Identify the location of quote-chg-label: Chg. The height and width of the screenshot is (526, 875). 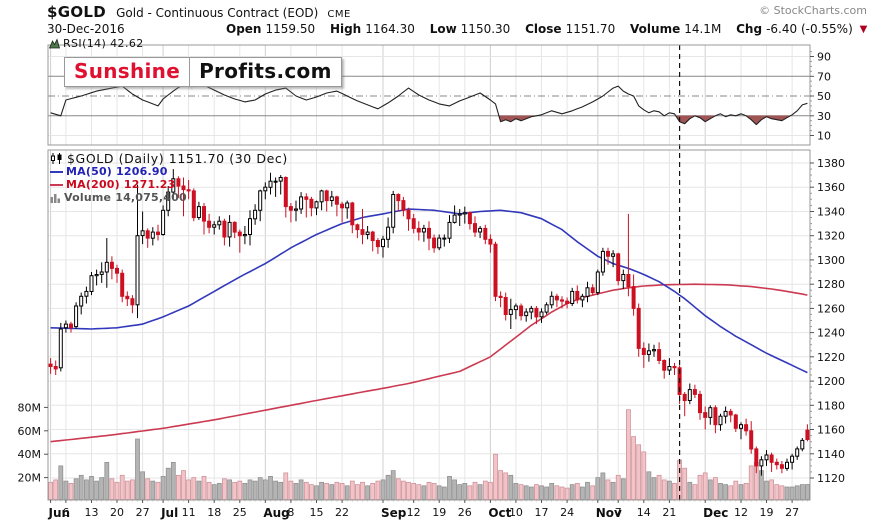
(749, 29).